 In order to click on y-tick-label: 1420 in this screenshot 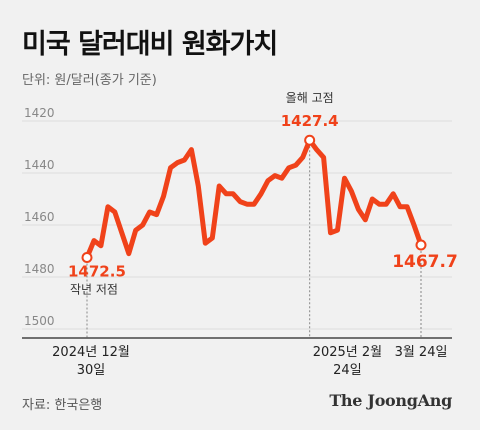, I will do `click(39, 113)`.